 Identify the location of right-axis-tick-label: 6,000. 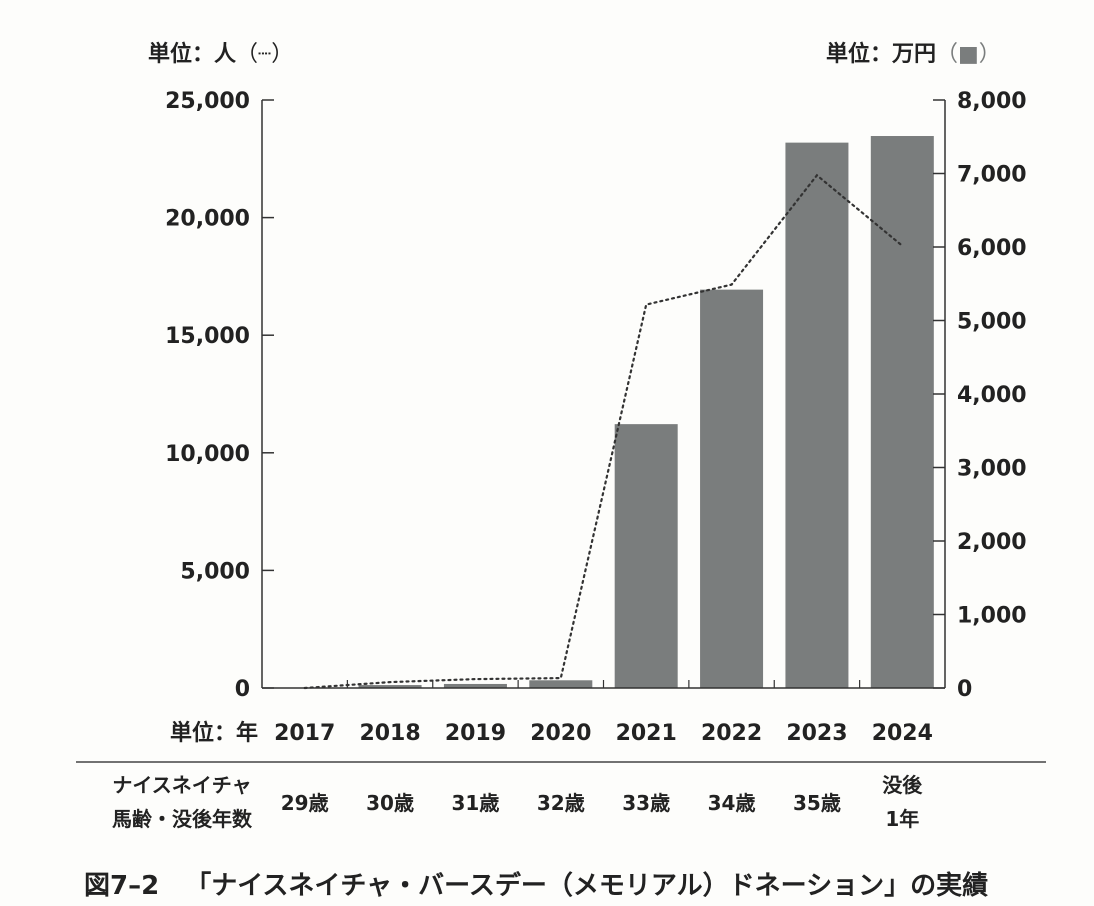
(992, 248).